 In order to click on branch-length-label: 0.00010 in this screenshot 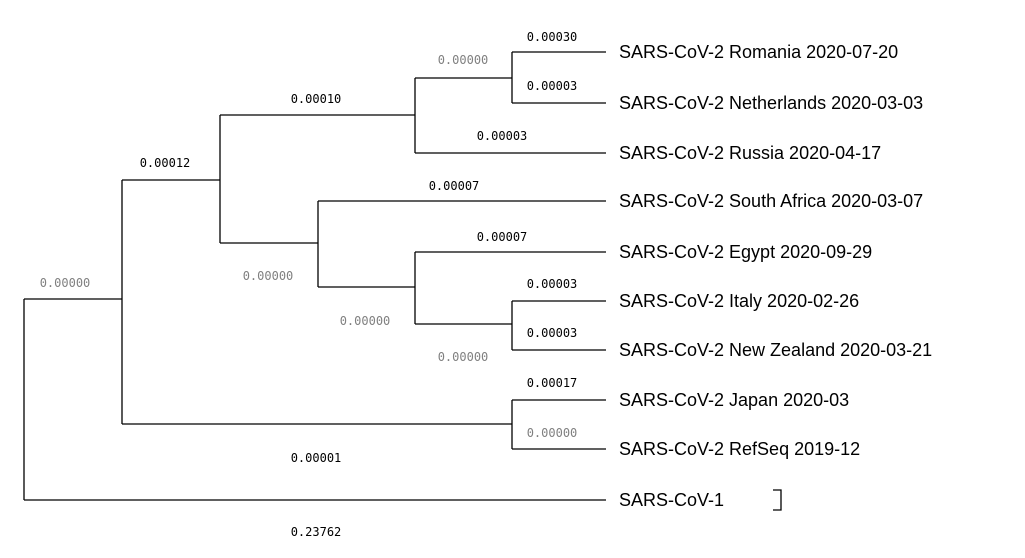, I will do `click(316, 99)`.